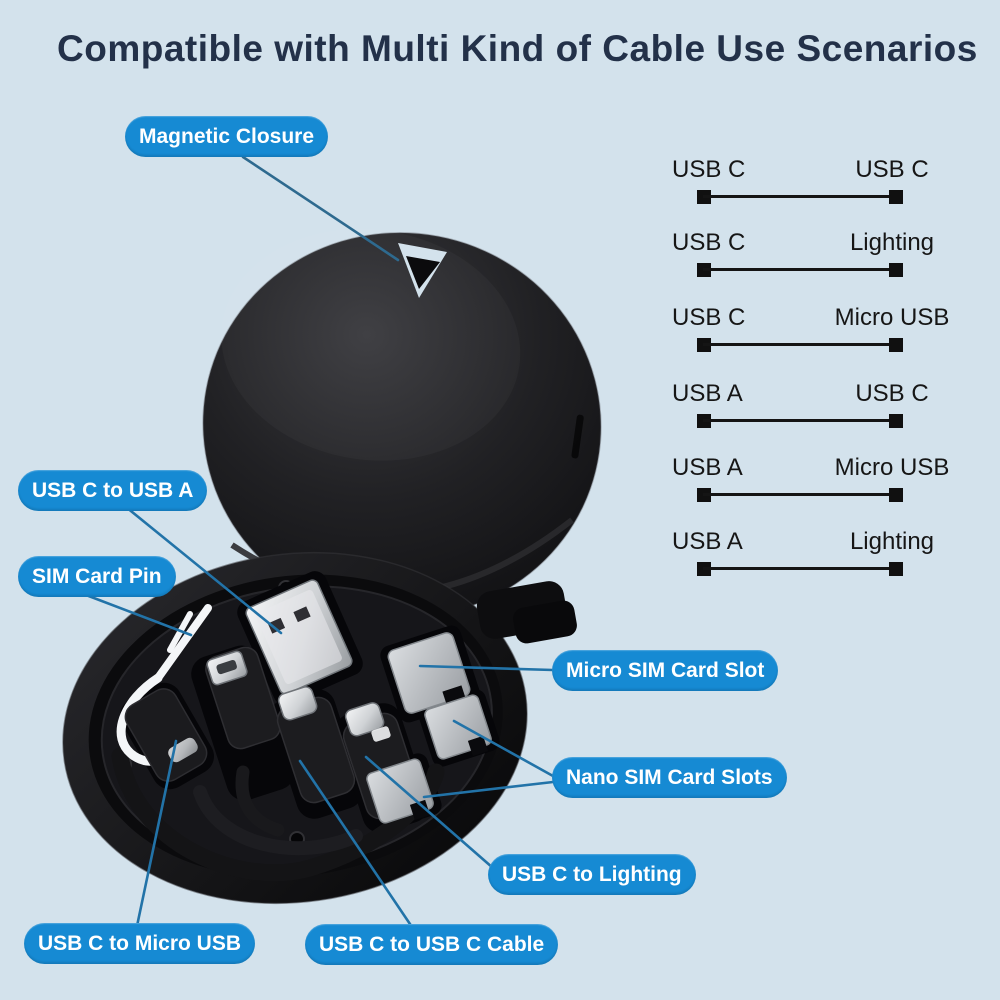 This screenshot has width=1000, height=1000. I want to click on leader-line-magnetic-closure, so click(320, 208).